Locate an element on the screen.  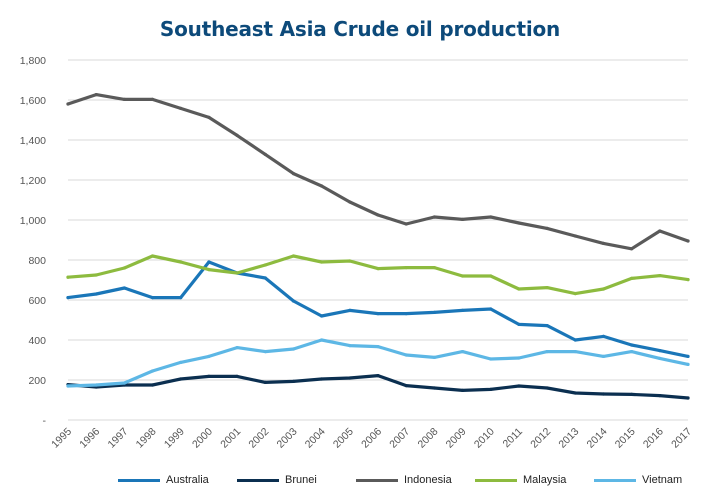
x-tick-label: 2000 is located at coordinates (202, 438).